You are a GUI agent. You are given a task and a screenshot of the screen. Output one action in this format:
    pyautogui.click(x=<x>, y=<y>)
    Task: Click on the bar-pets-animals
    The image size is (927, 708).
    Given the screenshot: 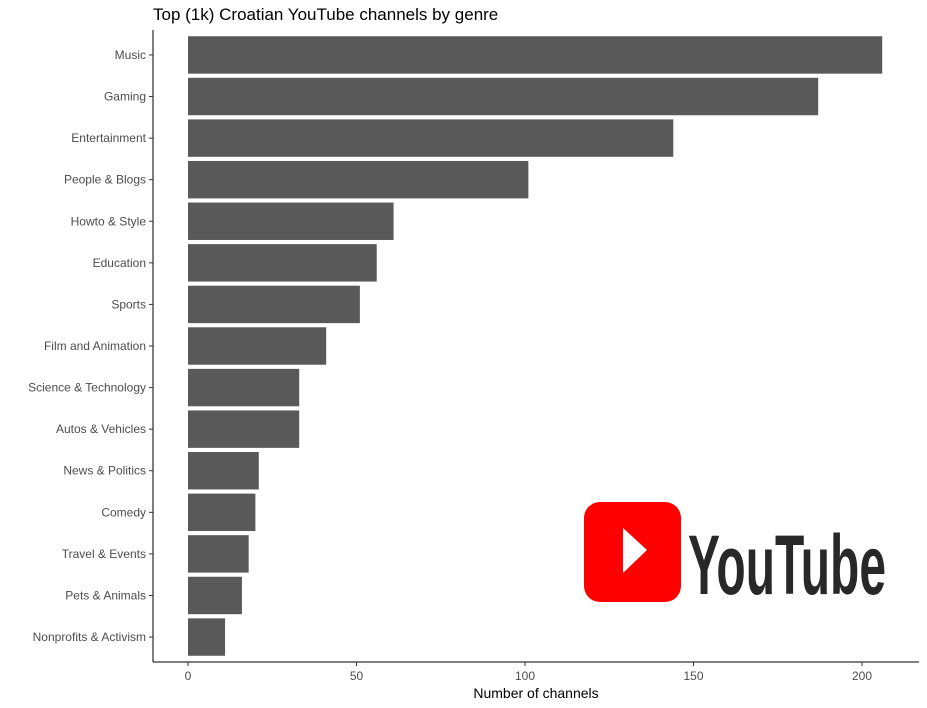 What is the action you would take?
    pyautogui.click(x=215, y=595)
    